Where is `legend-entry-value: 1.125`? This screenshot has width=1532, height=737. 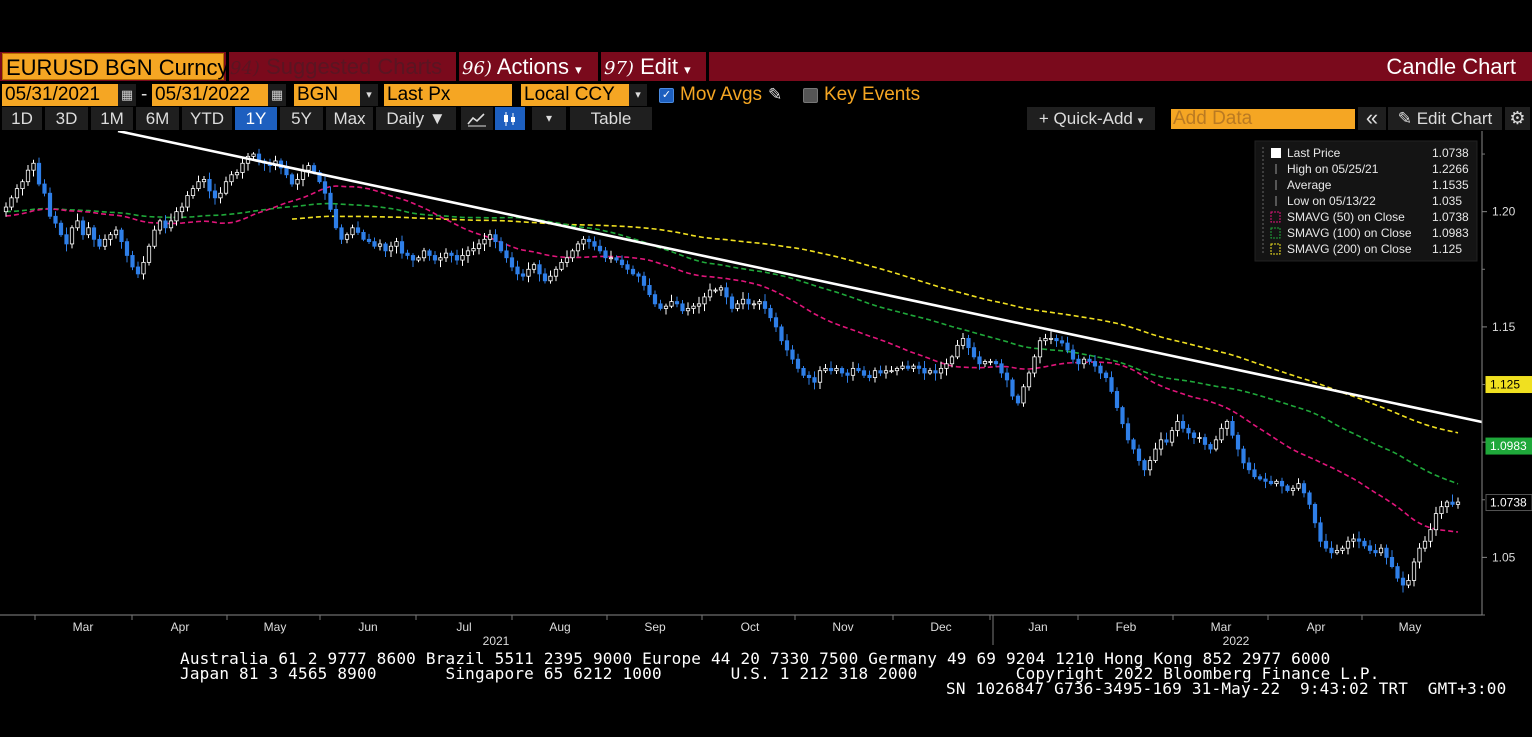
legend-entry-value: 1.125 is located at coordinates (1447, 249).